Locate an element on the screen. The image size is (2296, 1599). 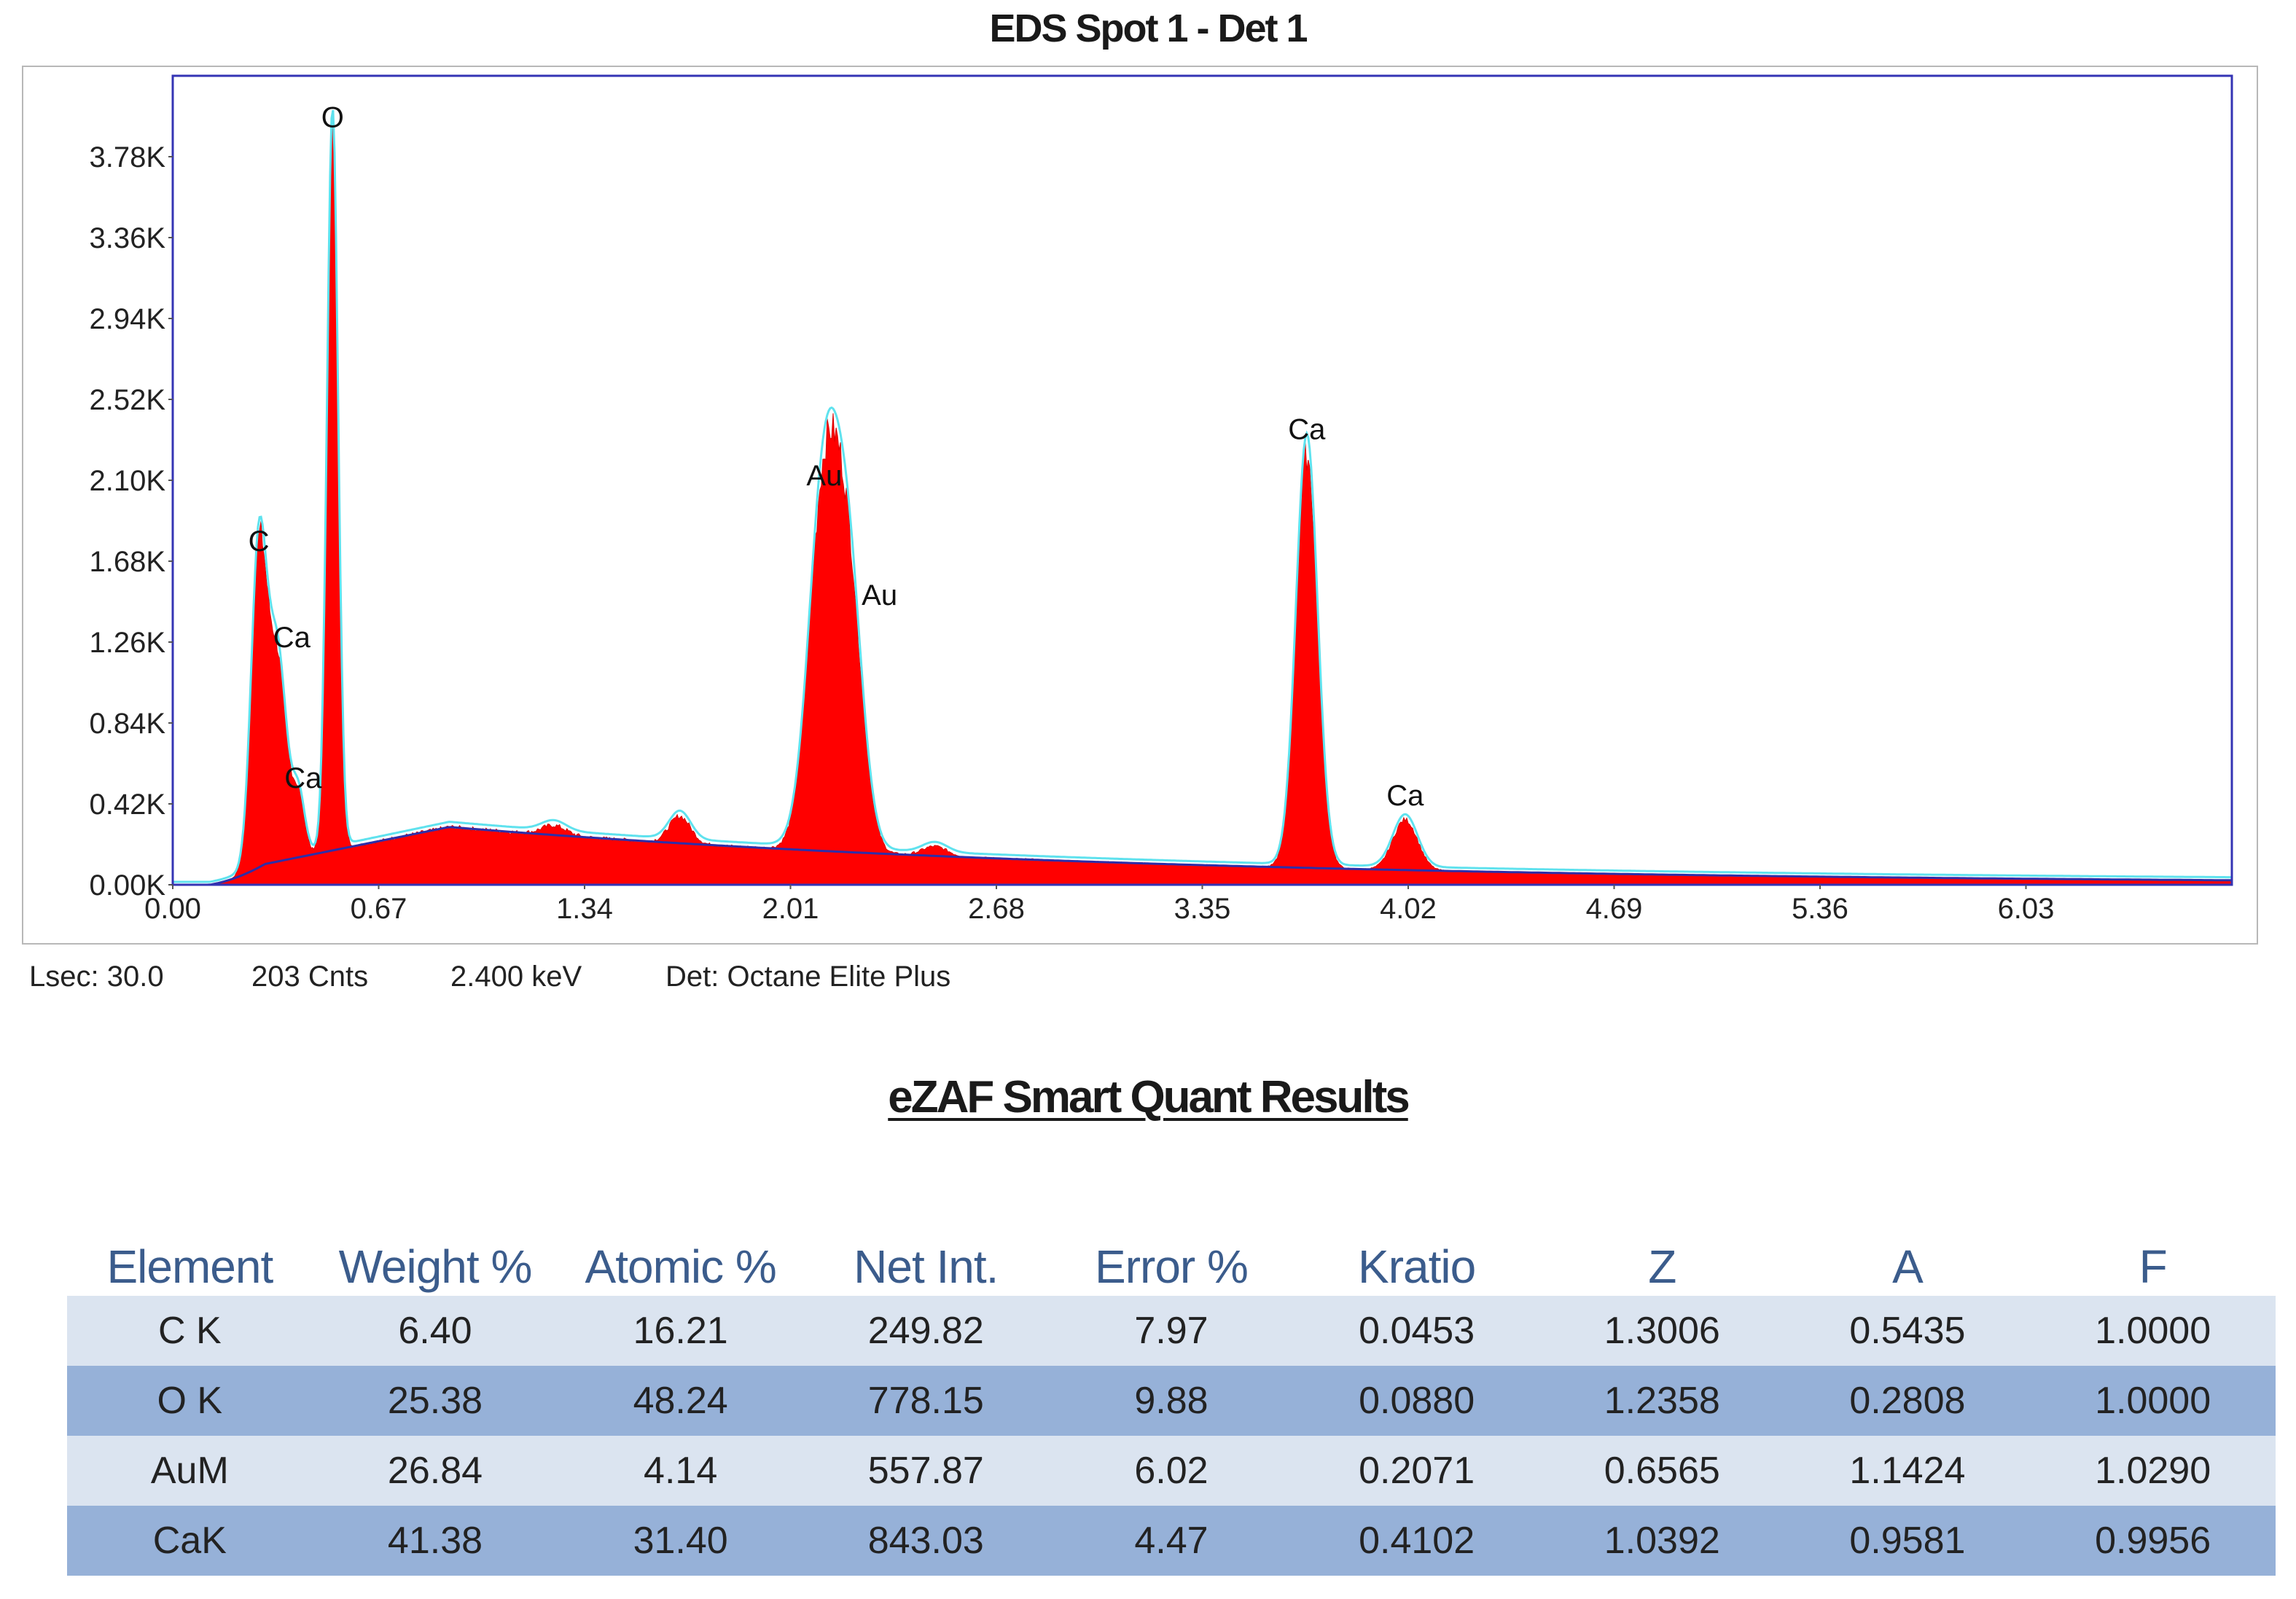
table-cell: 0.0880 is located at coordinates (1417, 1401).